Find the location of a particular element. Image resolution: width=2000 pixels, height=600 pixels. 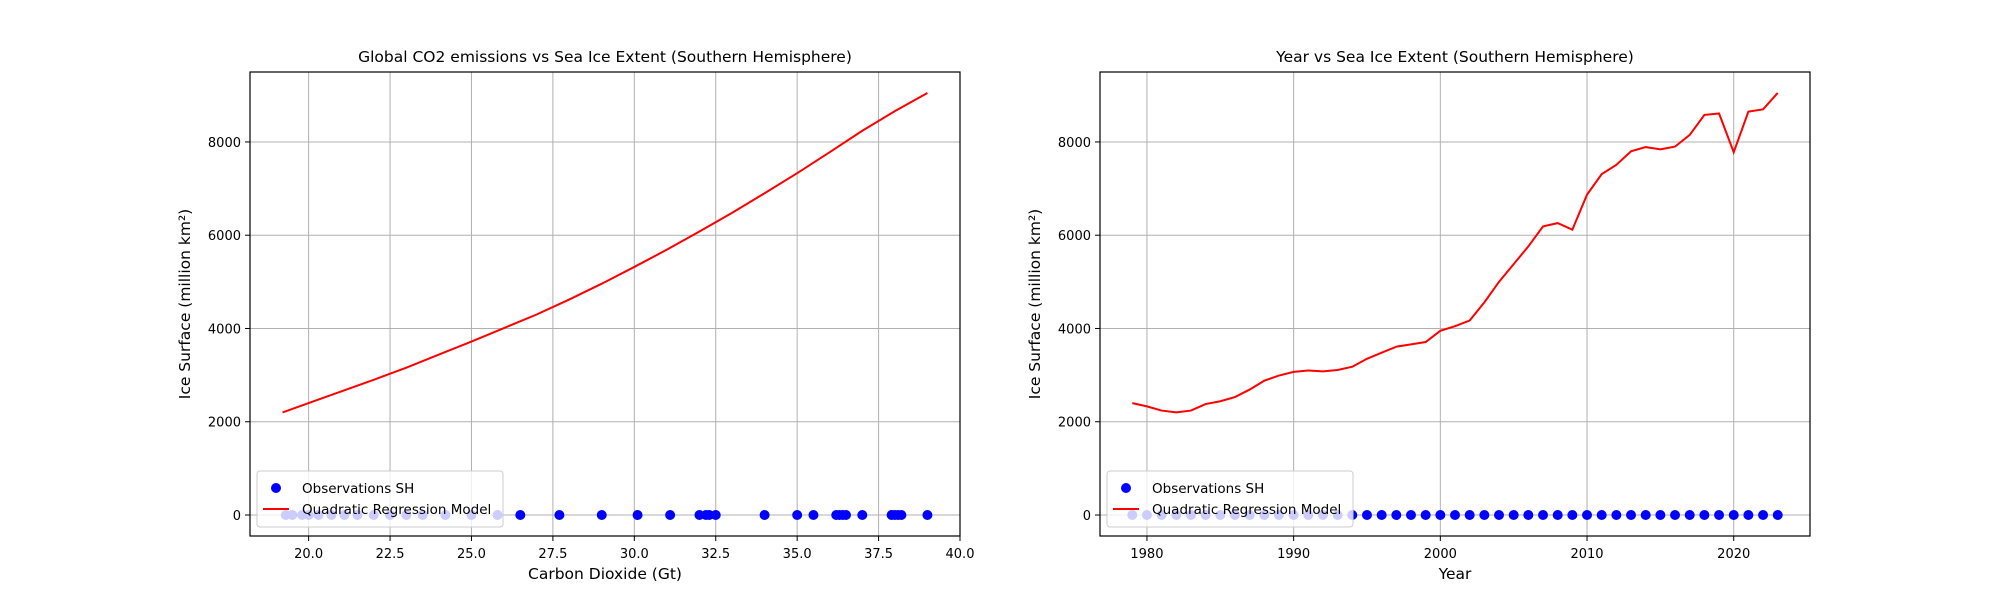

x-tick-label: 30.0 is located at coordinates (634, 554).